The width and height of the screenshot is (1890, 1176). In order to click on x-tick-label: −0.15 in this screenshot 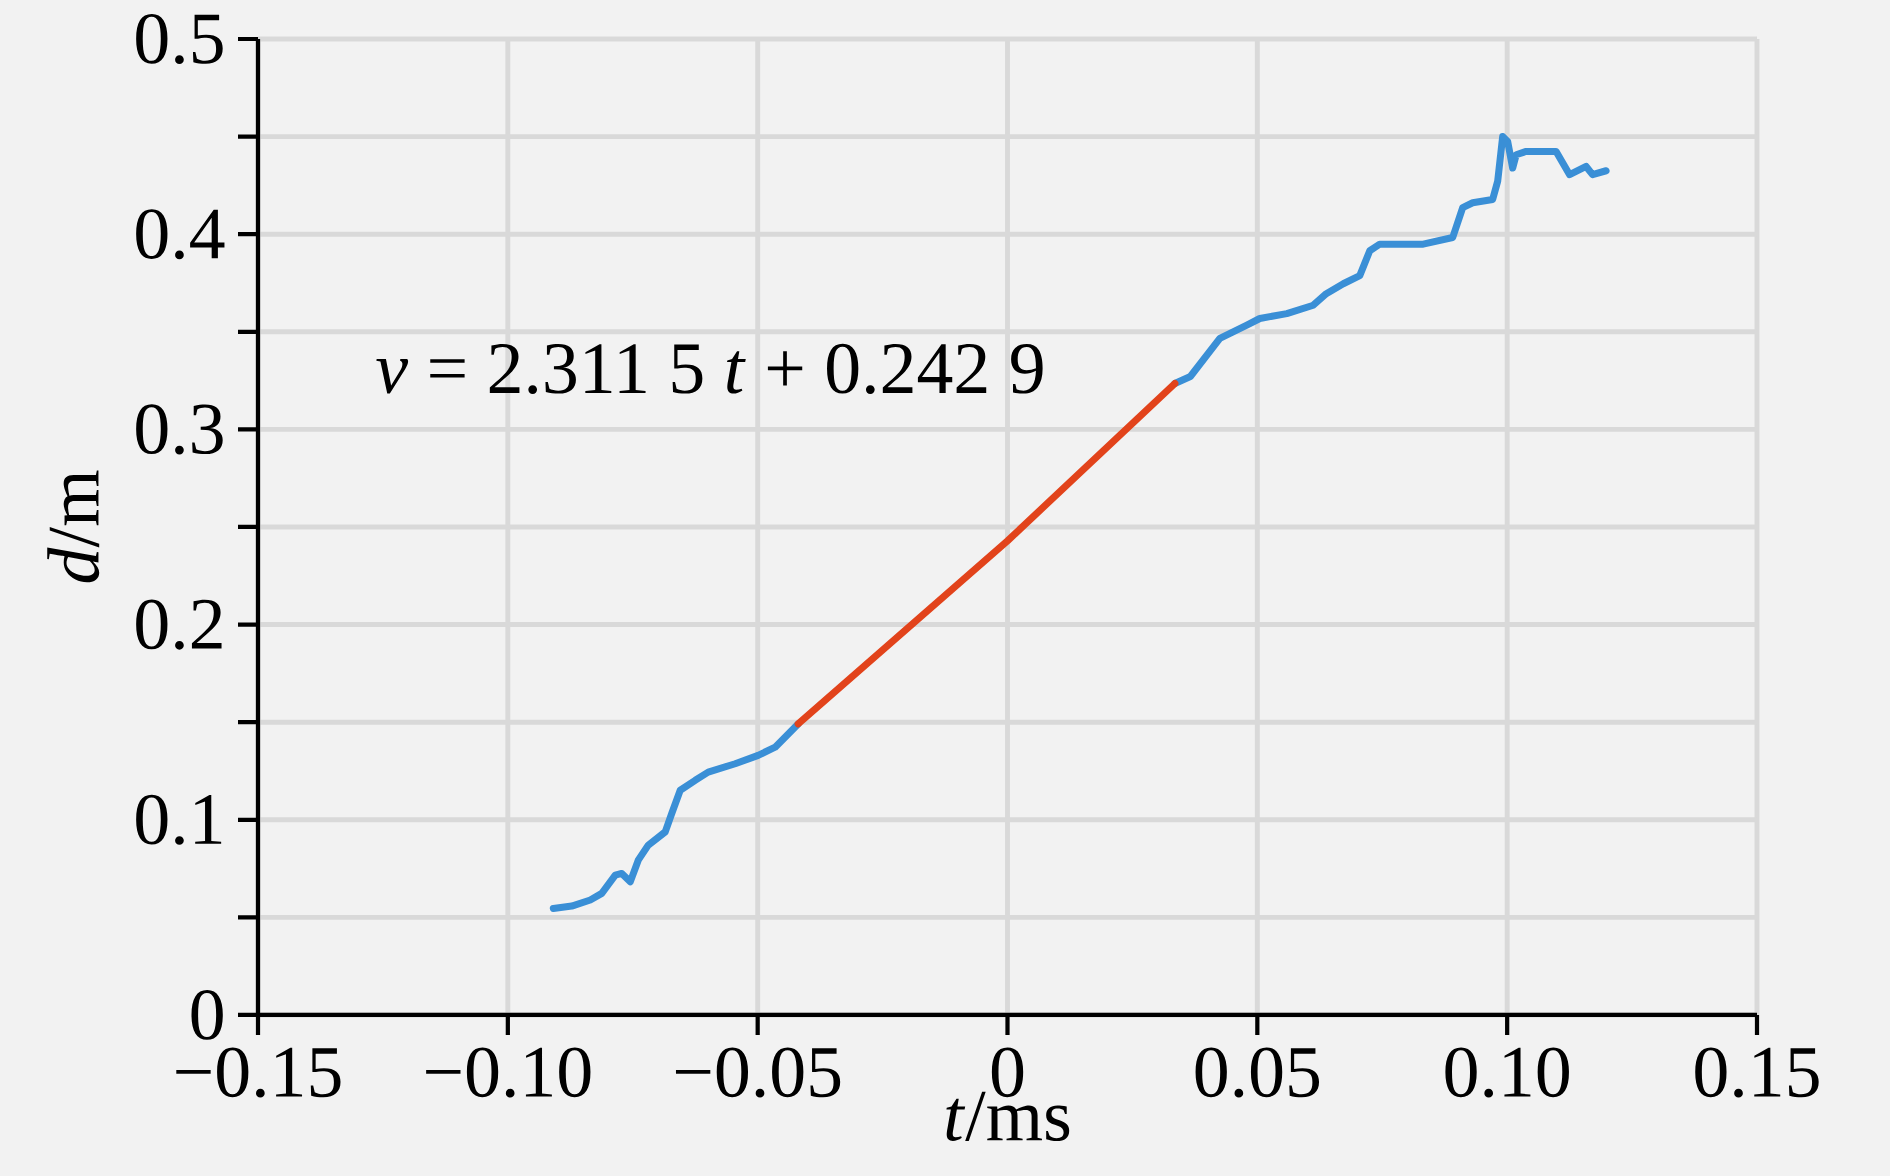, I will do `click(258, 1072)`.